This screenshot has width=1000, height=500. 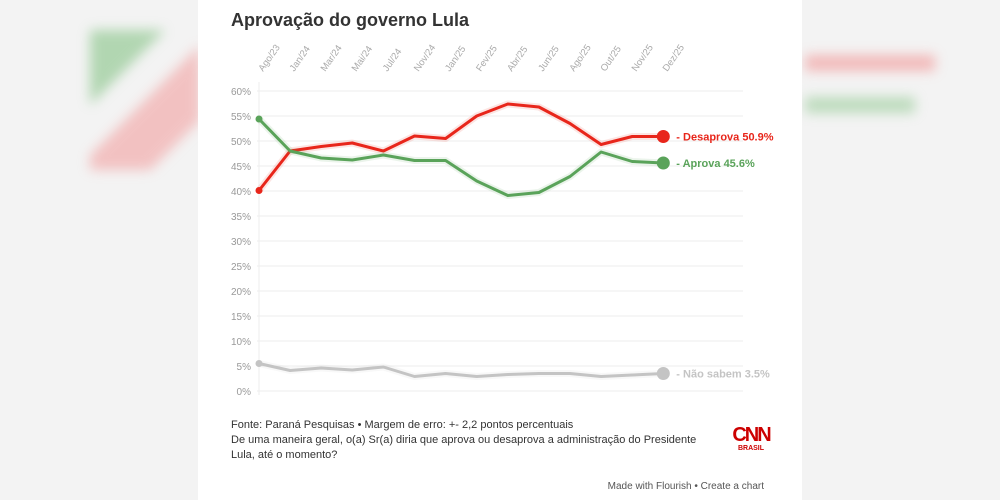 What do you see at coordinates (244, 367) in the screenshot?
I see `y-tick-label: 5%` at bounding box center [244, 367].